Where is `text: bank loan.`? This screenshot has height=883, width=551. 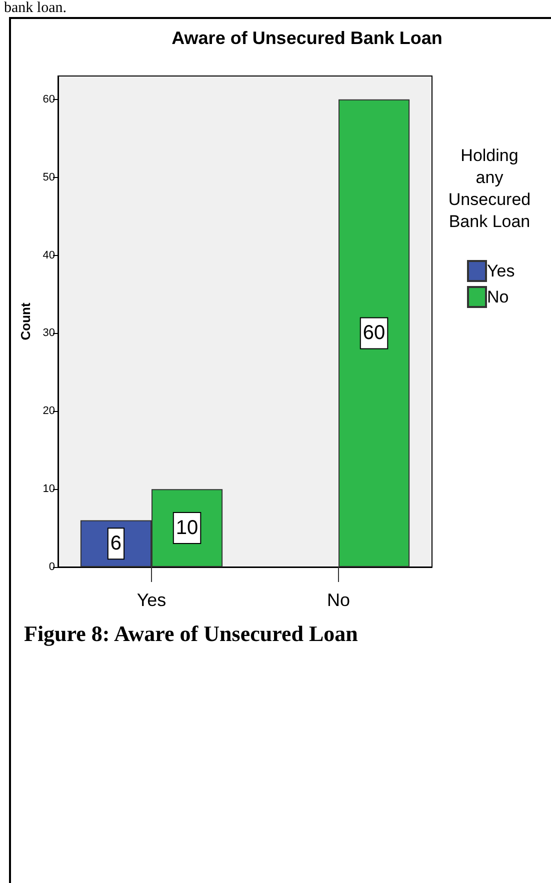
text: bank loan. is located at coordinates (35, 8).